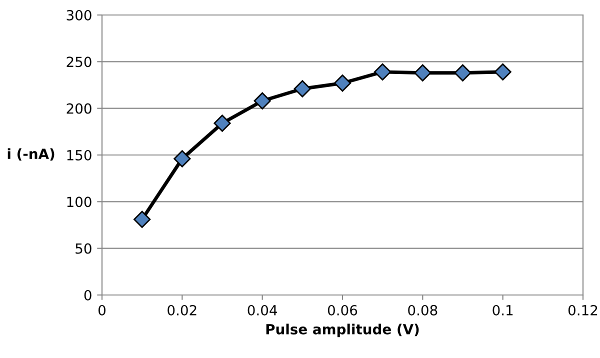  What do you see at coordinates (182, 310) in the screenshot?
I see `x-tick-label: 0.02` at bounding box center [182, 310].